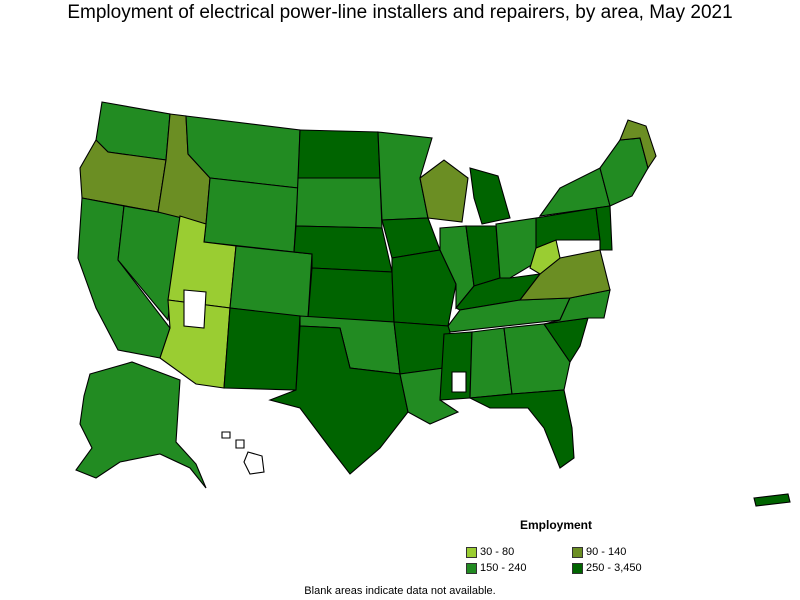  What do you see at coordinates (604, 228) in the screenshot?
I see `region-new-jersey-md` at bounding box center [604, 228].